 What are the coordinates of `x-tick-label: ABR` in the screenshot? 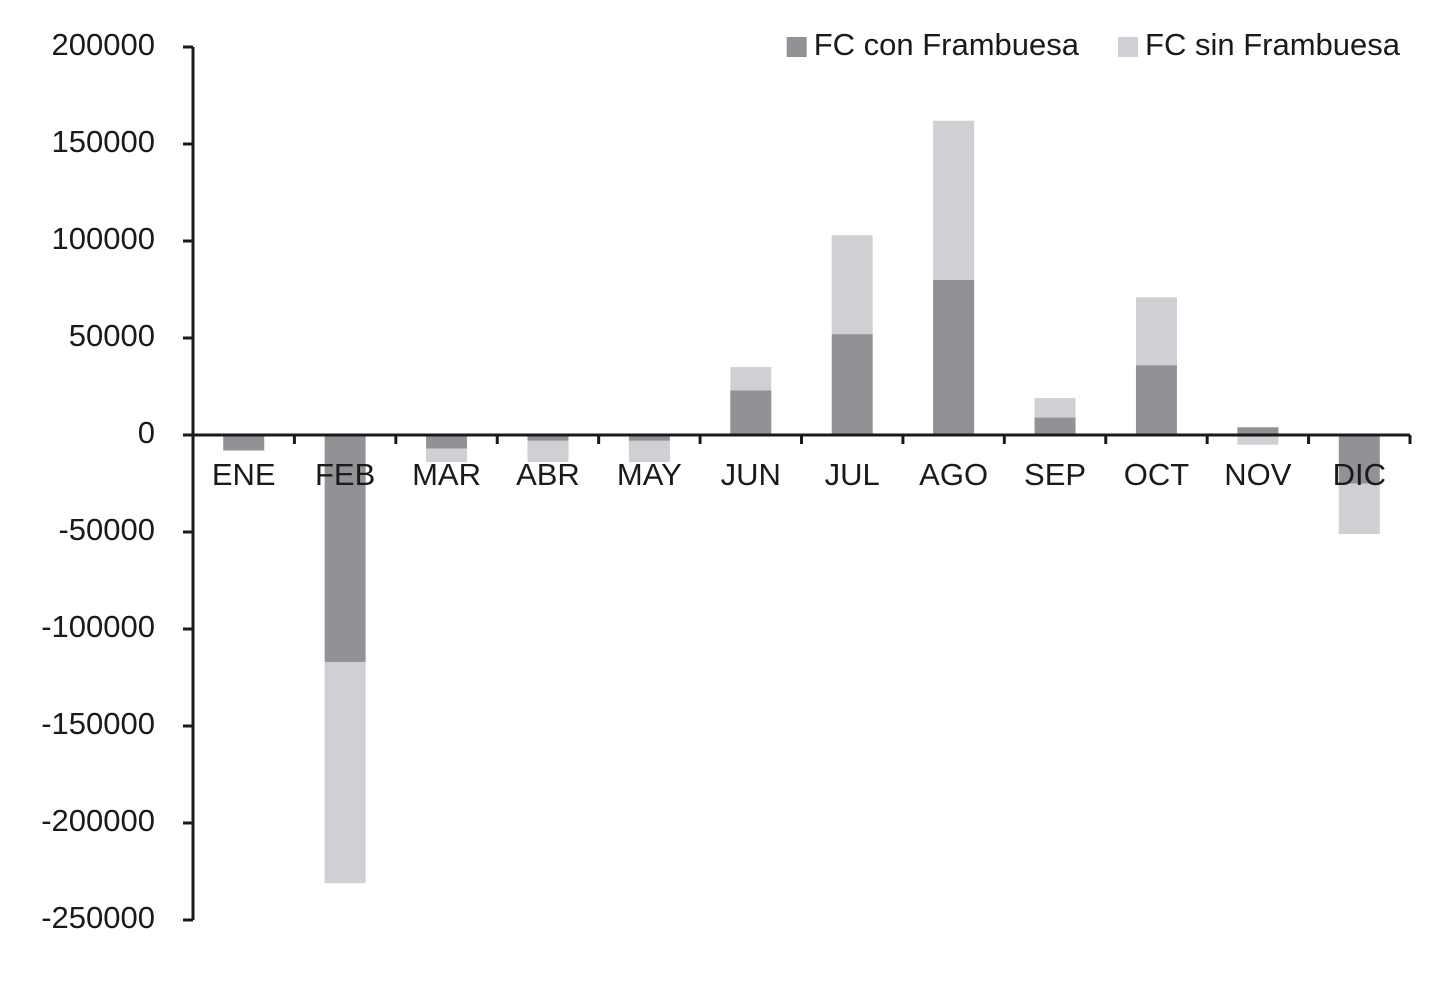 It's located at (548, 474).